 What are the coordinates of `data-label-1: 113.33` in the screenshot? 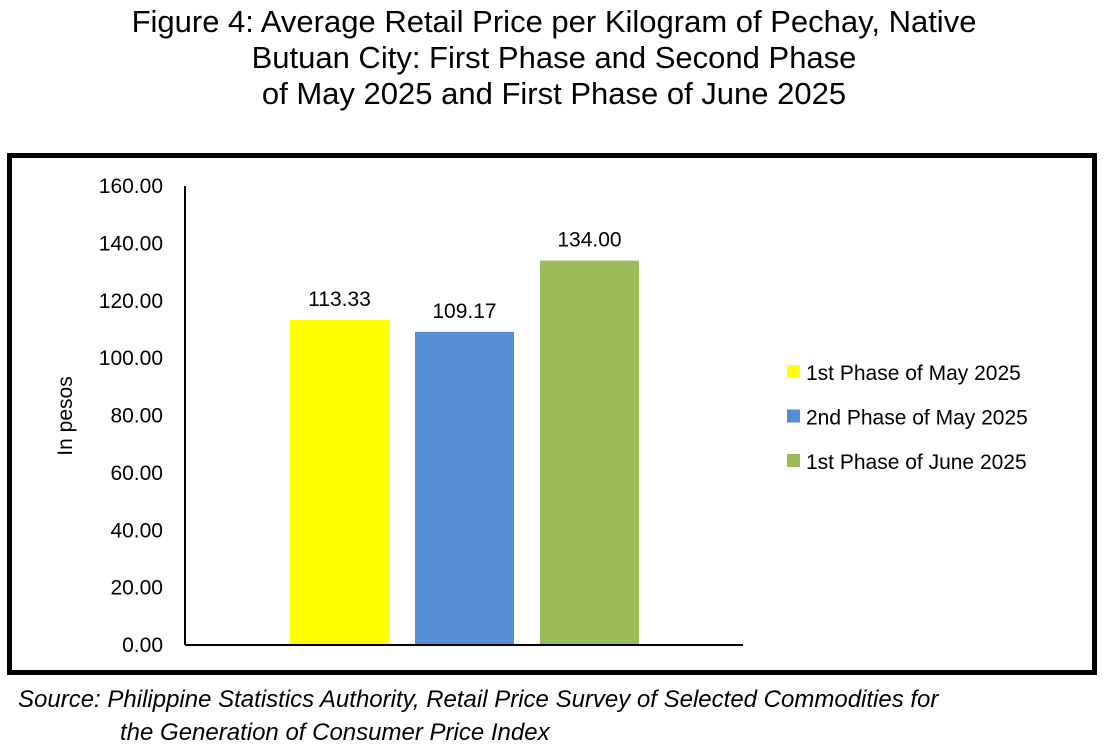 It's located at (339, 299).